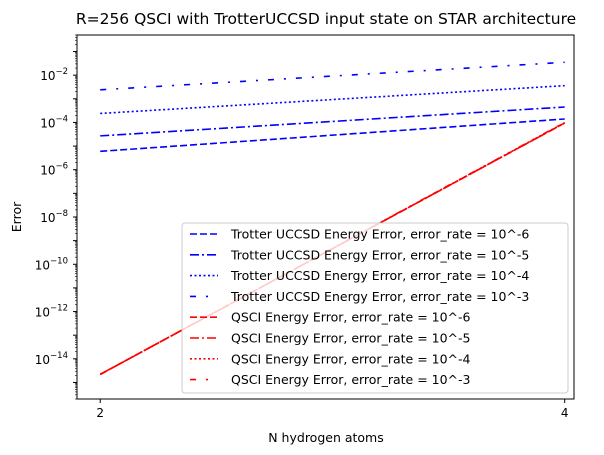 This screenshot has width=604, height=455. I want to click on y-axis-label: Error, so click(16, 216).